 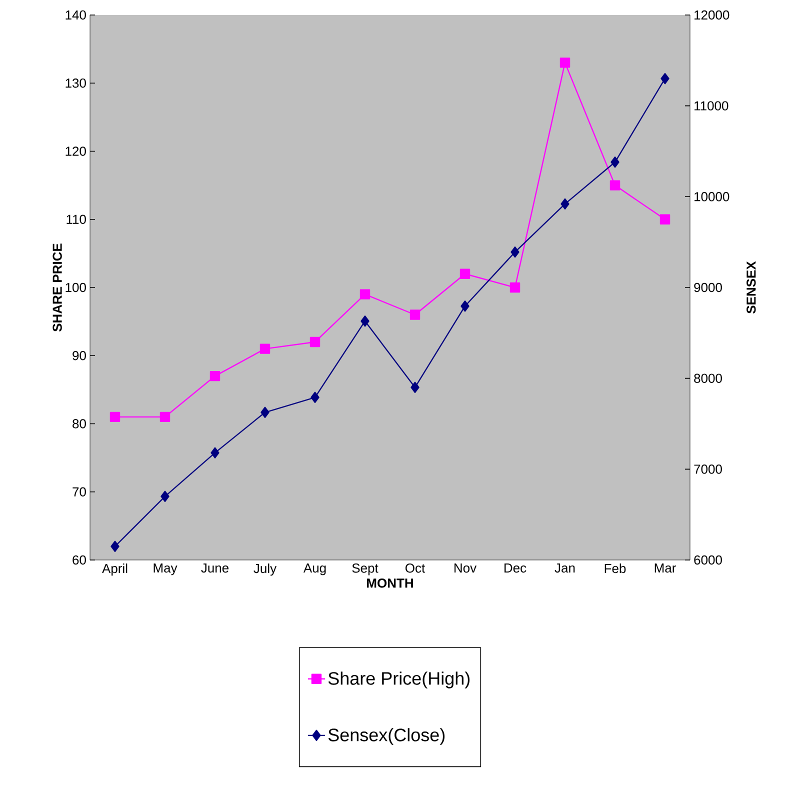 I want to click on y2-tick-label: 8000, so click(x=708, y=378).